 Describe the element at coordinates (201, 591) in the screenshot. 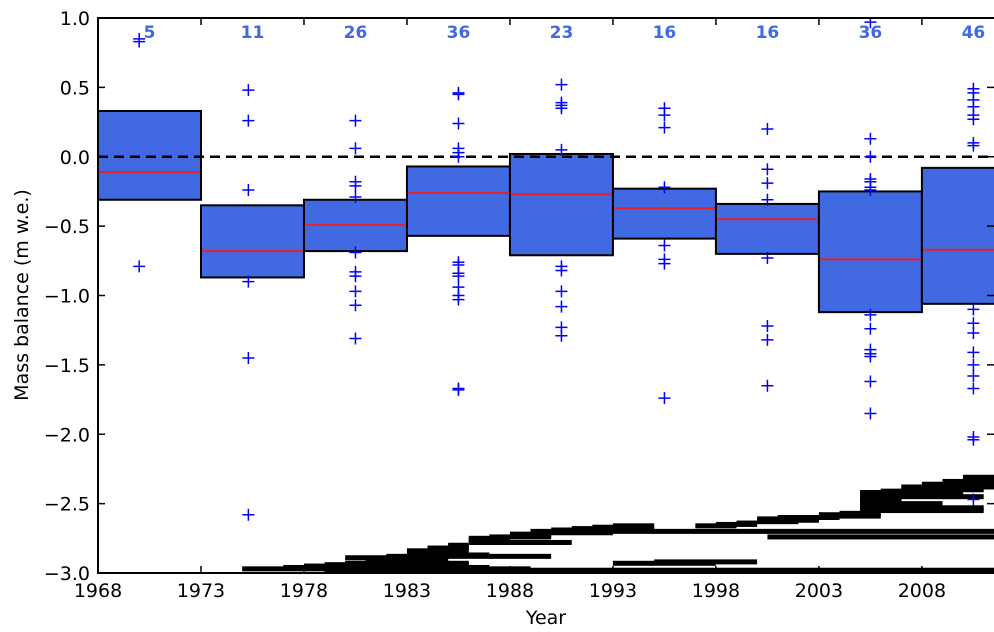

I see `x-tick-label: 1973` at that location.